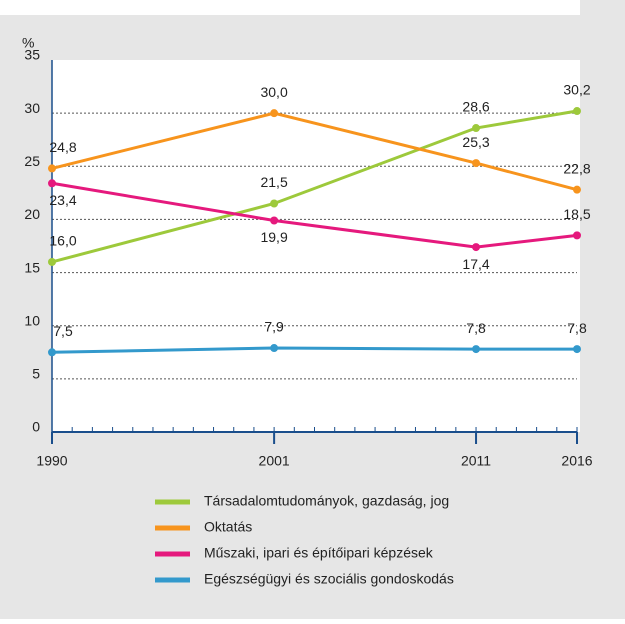 Image resolution: width=625 pixels, height=624 pixels. Describe the element at coordinates (28, 43) in the screenshot. I see `y-unit: %` at that location.